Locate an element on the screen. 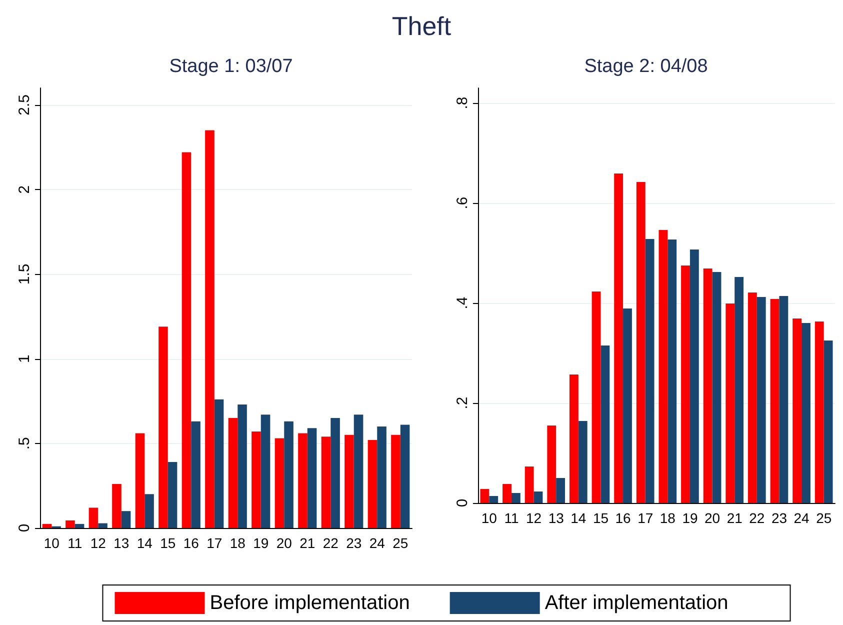  x-tick-label: 13 is located at coordinates (556, 518).